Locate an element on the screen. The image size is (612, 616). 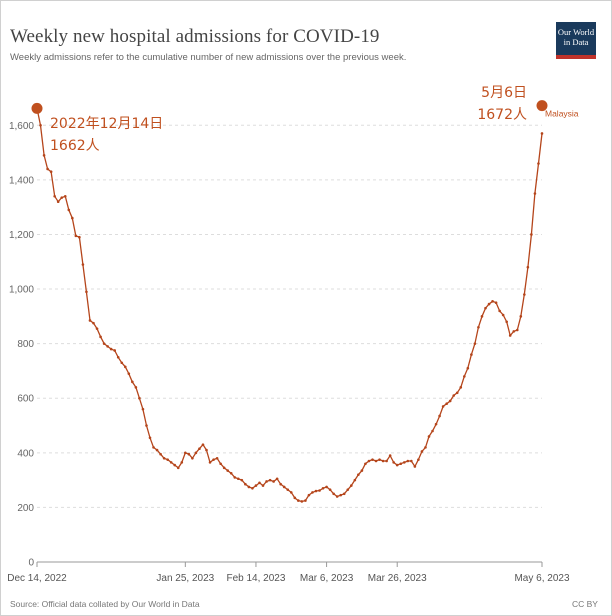
logo-line-1: Our World is located at coordinates (576, 32).